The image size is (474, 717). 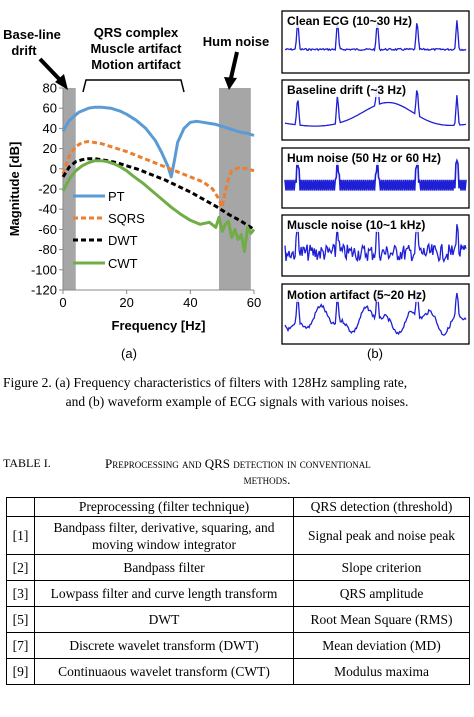 What do you see at coordinates (164, 567) in the screenshot?
I see `preprocessing-cell: Bandpass filter` at bounding box center [164, 567].